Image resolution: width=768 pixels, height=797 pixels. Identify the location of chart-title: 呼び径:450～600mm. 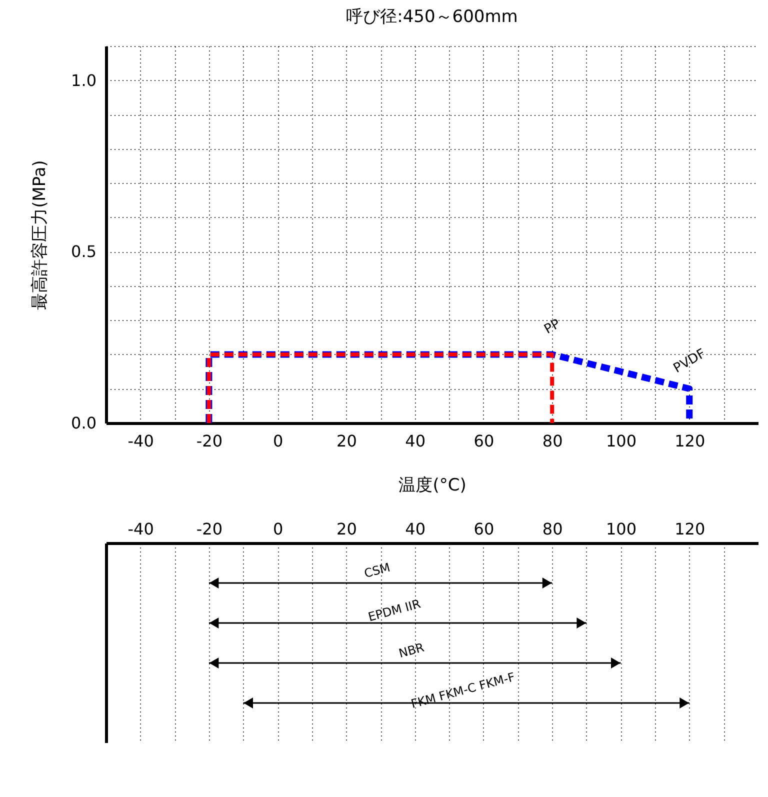
(432, 17).